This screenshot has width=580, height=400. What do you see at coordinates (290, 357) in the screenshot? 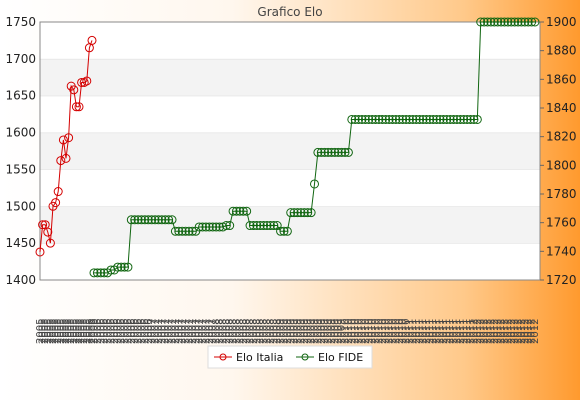
I see `legend-box` at bounding box center [290, 357].